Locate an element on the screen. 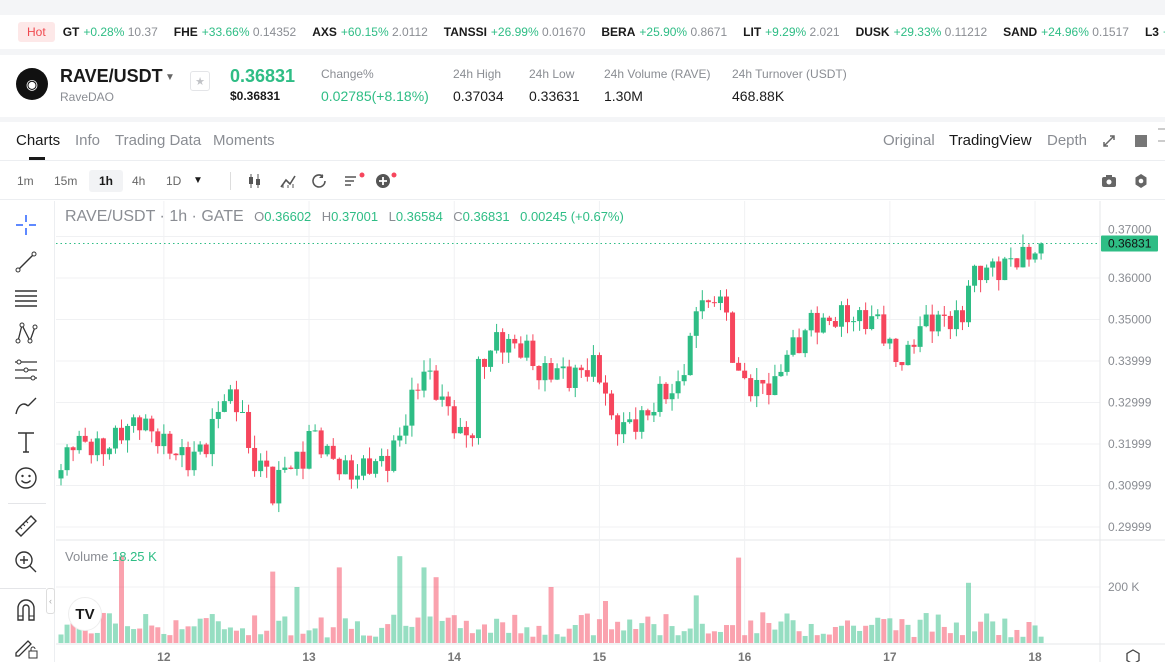 This screenshot has height=662, width=1165. ticker-item: SAND +24.96% 0.1517 is located at coordinates (1066, 32).